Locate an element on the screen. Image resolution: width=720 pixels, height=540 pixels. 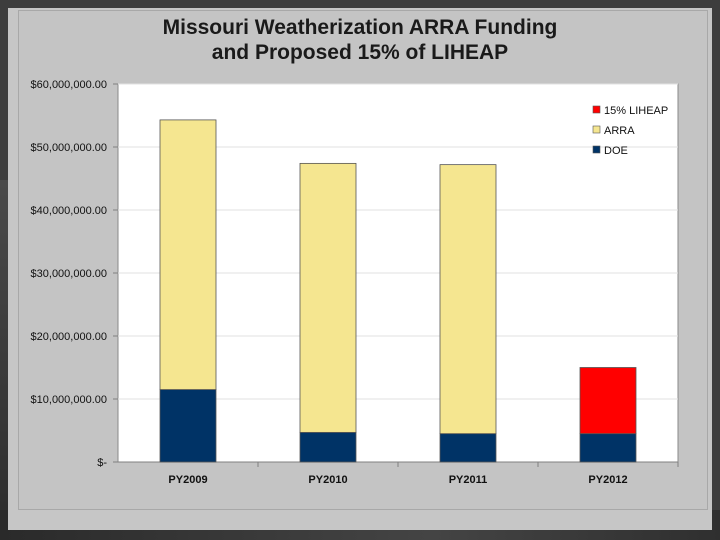
bar-arra-py2010 is located at coordinates (328, 297).